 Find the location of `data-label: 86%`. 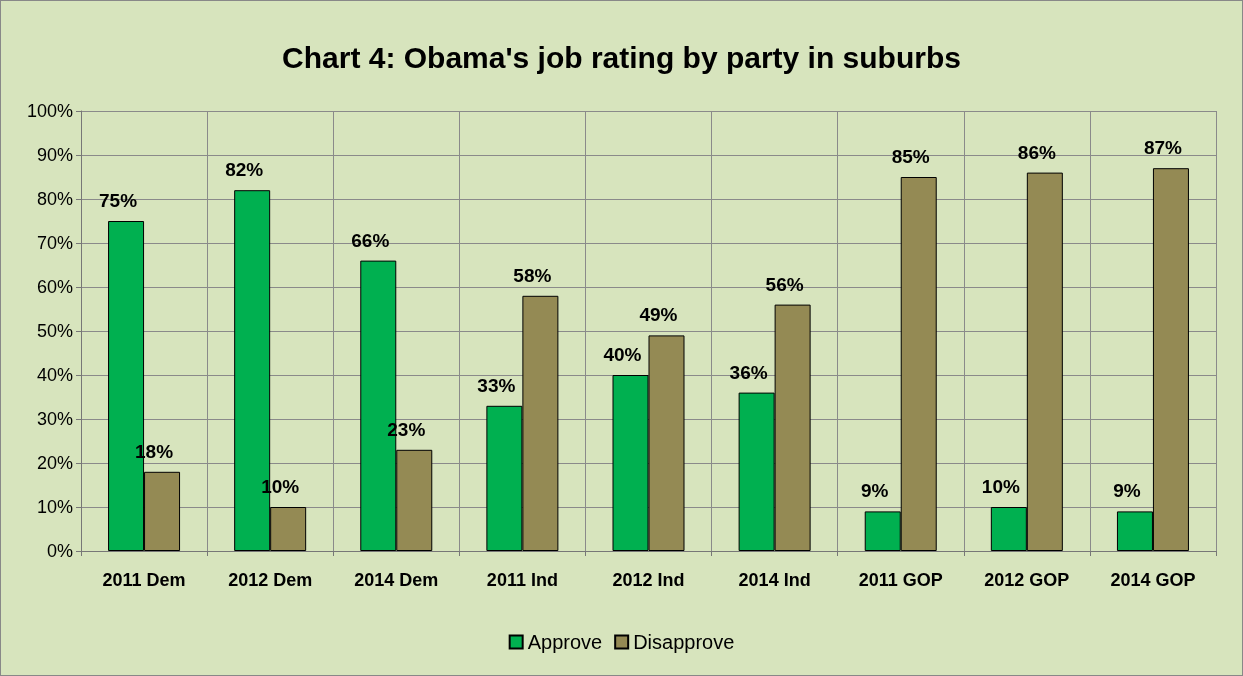

data-label: 86% is located at coordinates (1036, 152).